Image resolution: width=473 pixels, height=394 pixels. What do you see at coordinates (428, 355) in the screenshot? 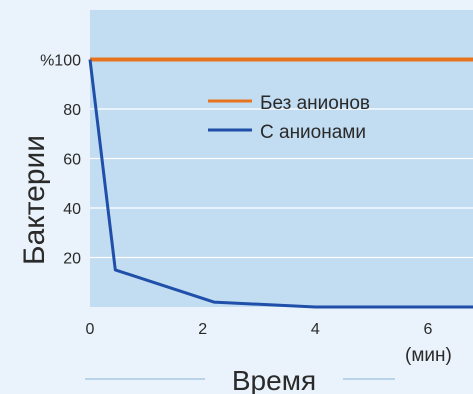
I see `x-axis-unit: (мин)` at bounding box center [428, 355].